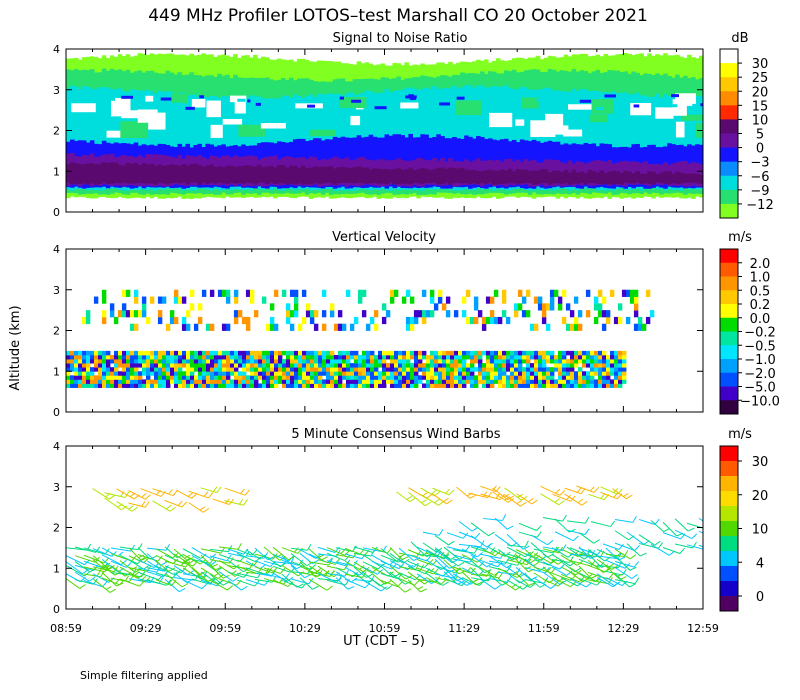  Describe the element at coordinates (760, 360) in the screenshot. I see `colorbar-label: −1.0` at that location.